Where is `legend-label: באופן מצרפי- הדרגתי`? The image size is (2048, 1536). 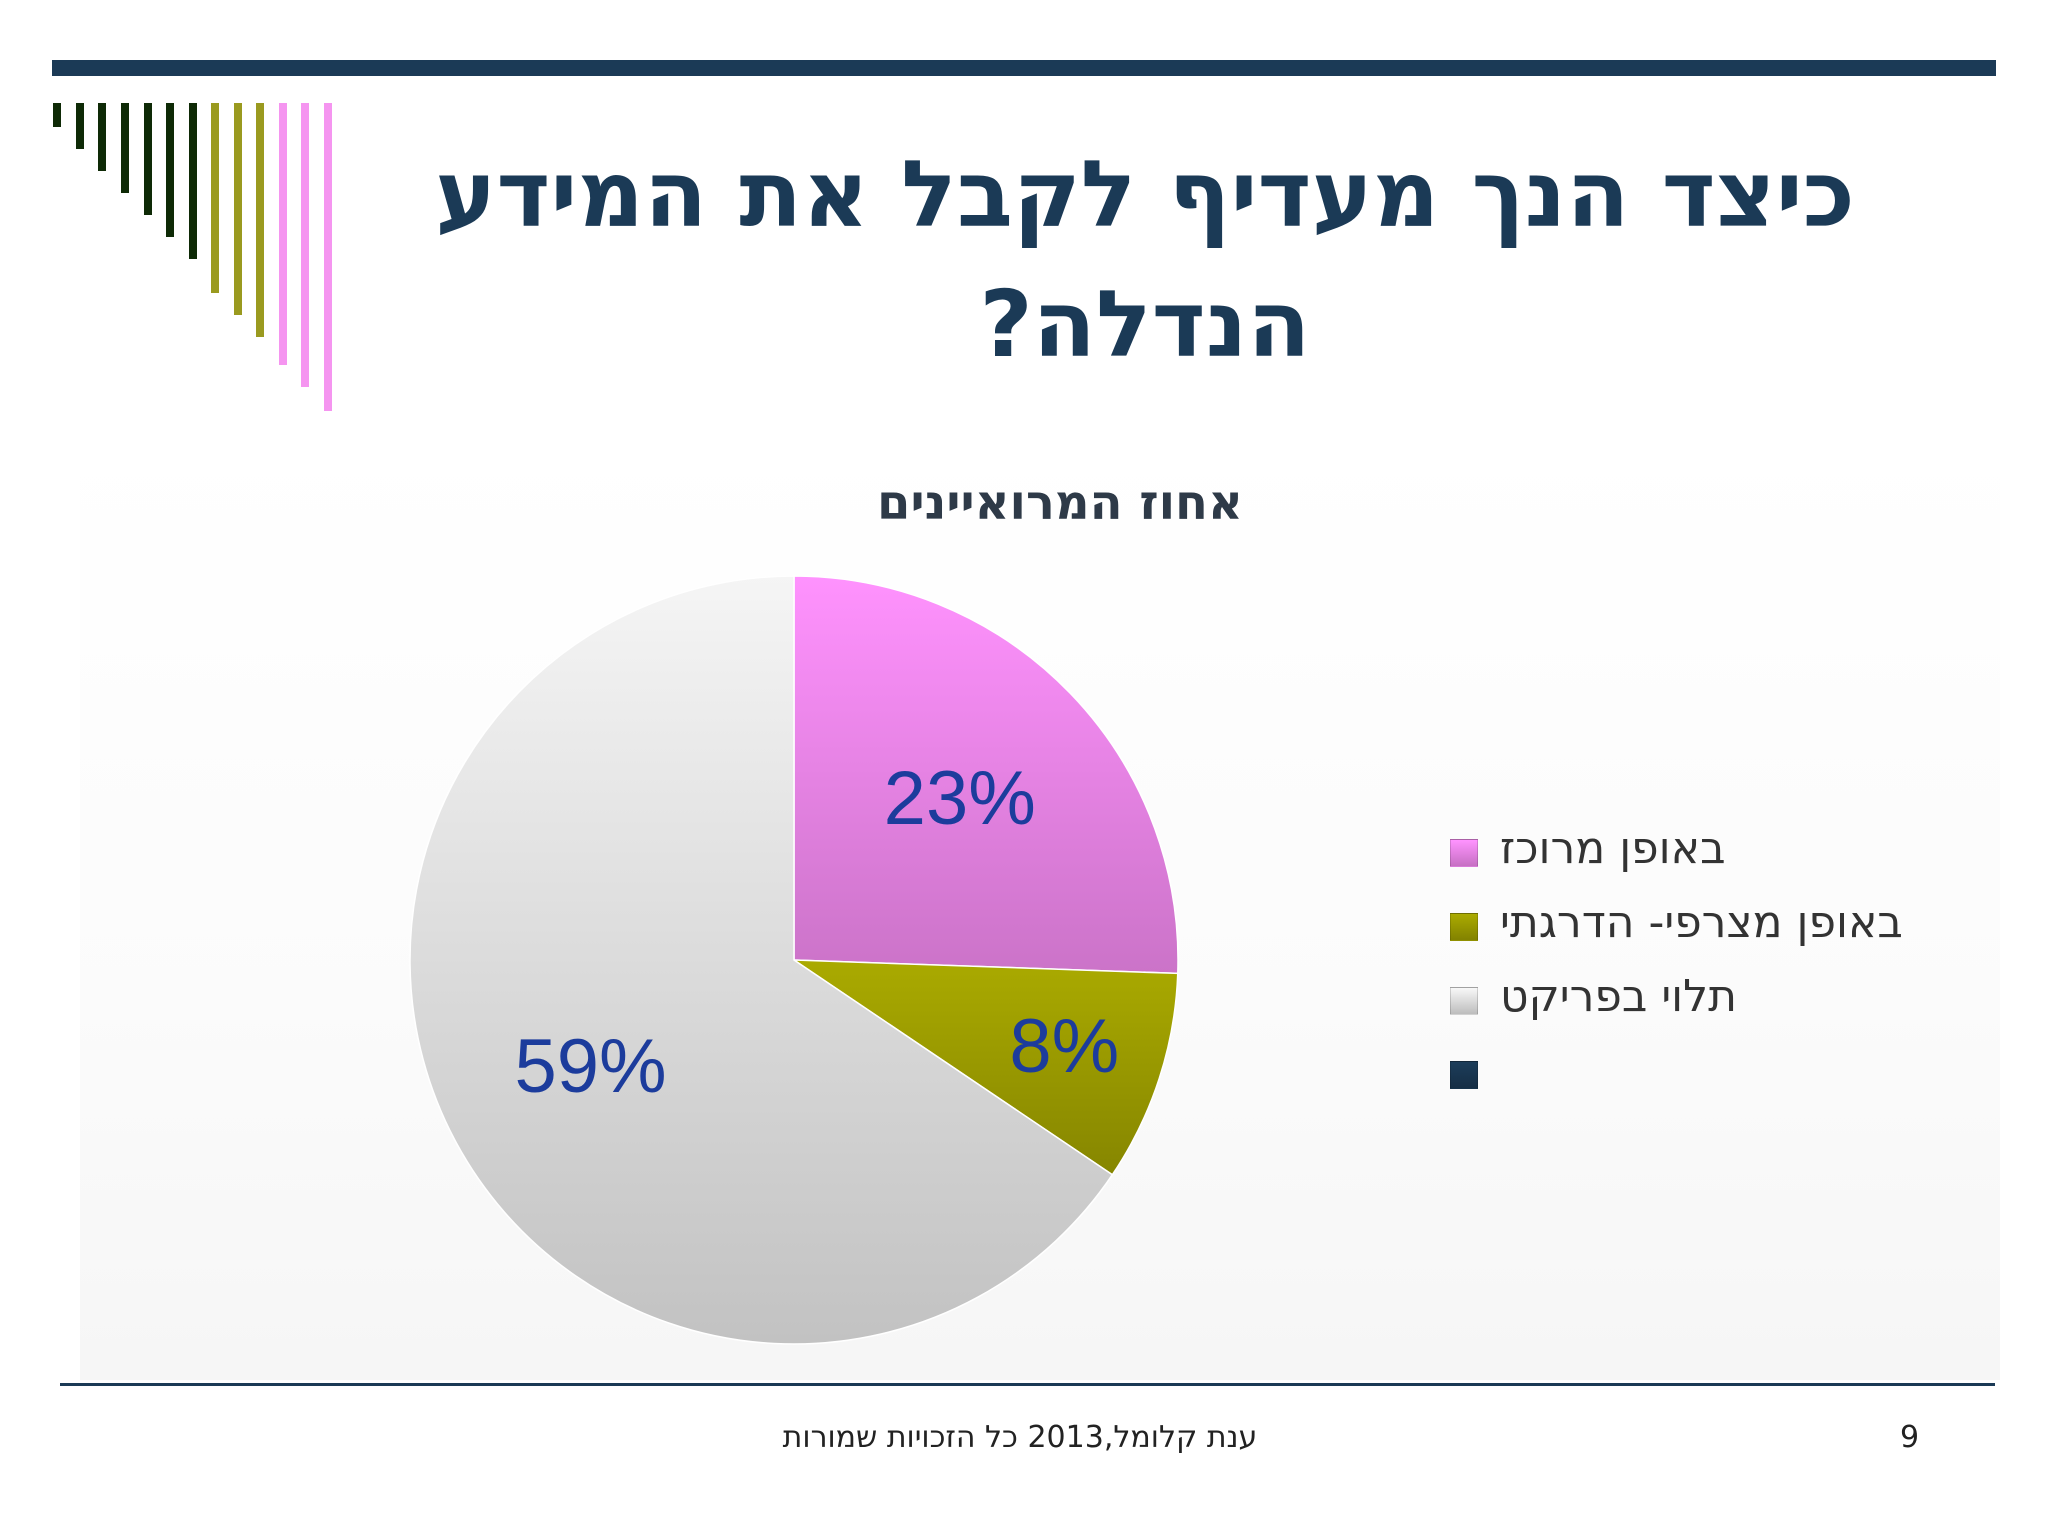
legend-label: באופן מצרפי- הדרגתי is located at coordinates (1701, 922).